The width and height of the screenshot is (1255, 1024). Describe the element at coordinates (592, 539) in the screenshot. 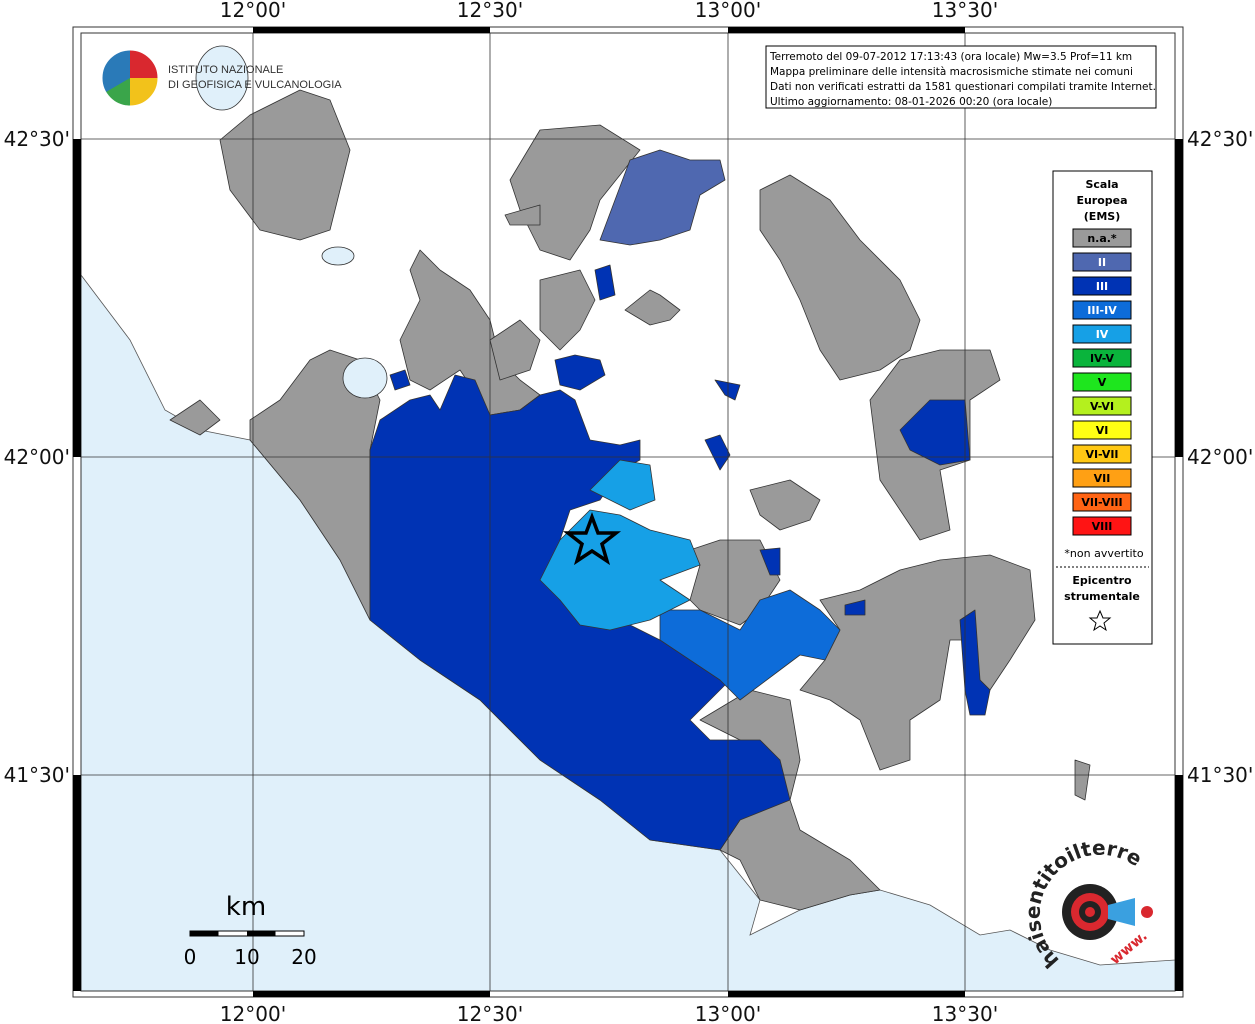

I see `epicenter` at that location.